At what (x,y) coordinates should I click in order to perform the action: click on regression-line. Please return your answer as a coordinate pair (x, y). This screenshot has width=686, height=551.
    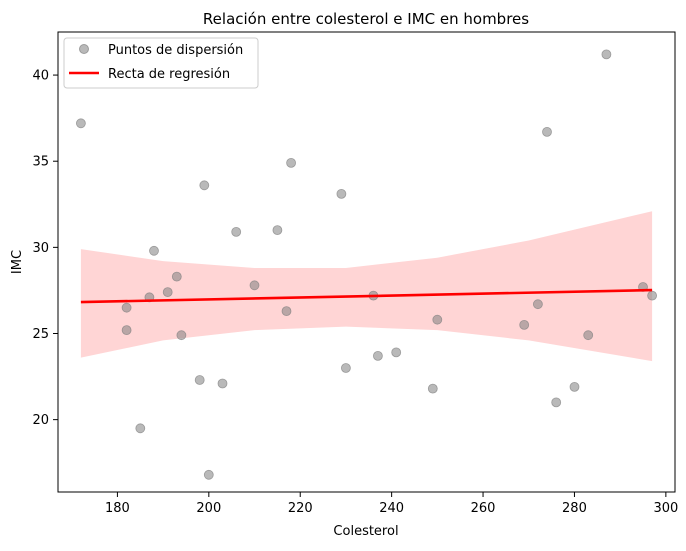
    Looking at the image, I should click on (366, 296).